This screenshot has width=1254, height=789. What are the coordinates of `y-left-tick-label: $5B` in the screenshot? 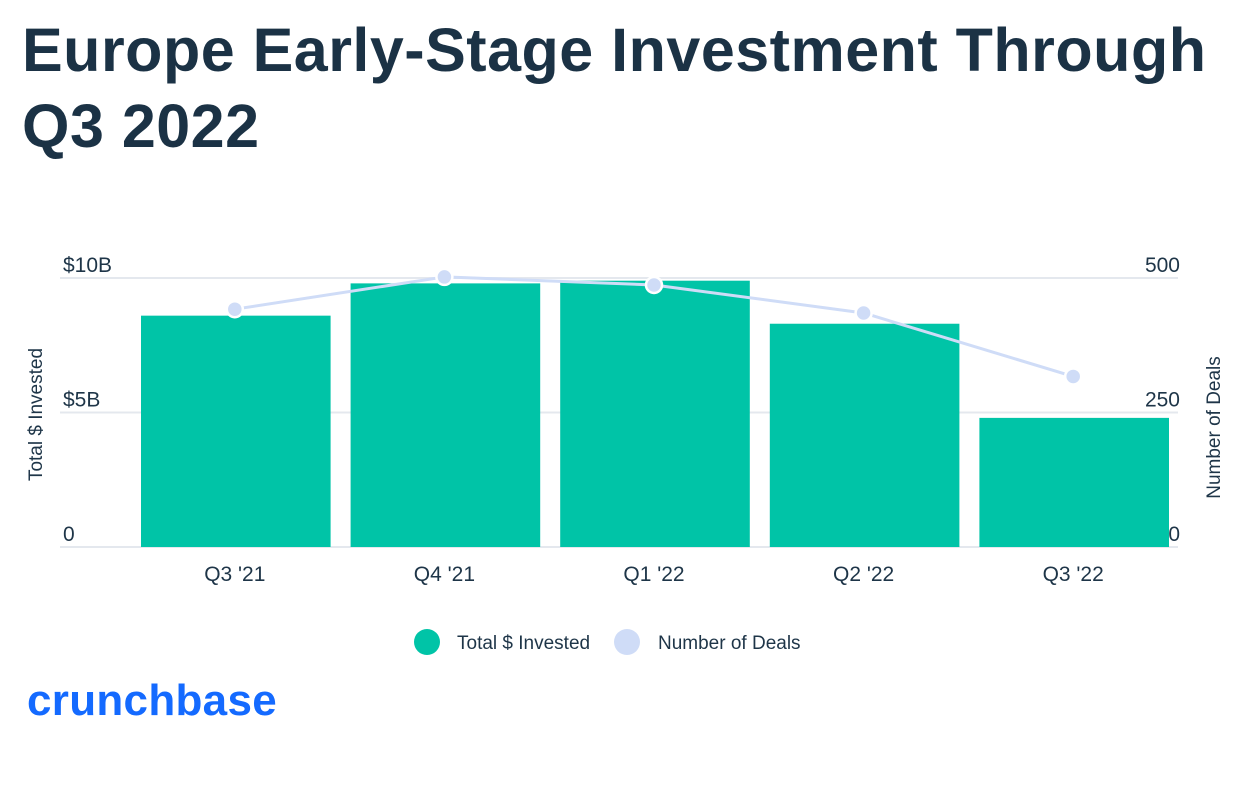 It's located at (81, 400).